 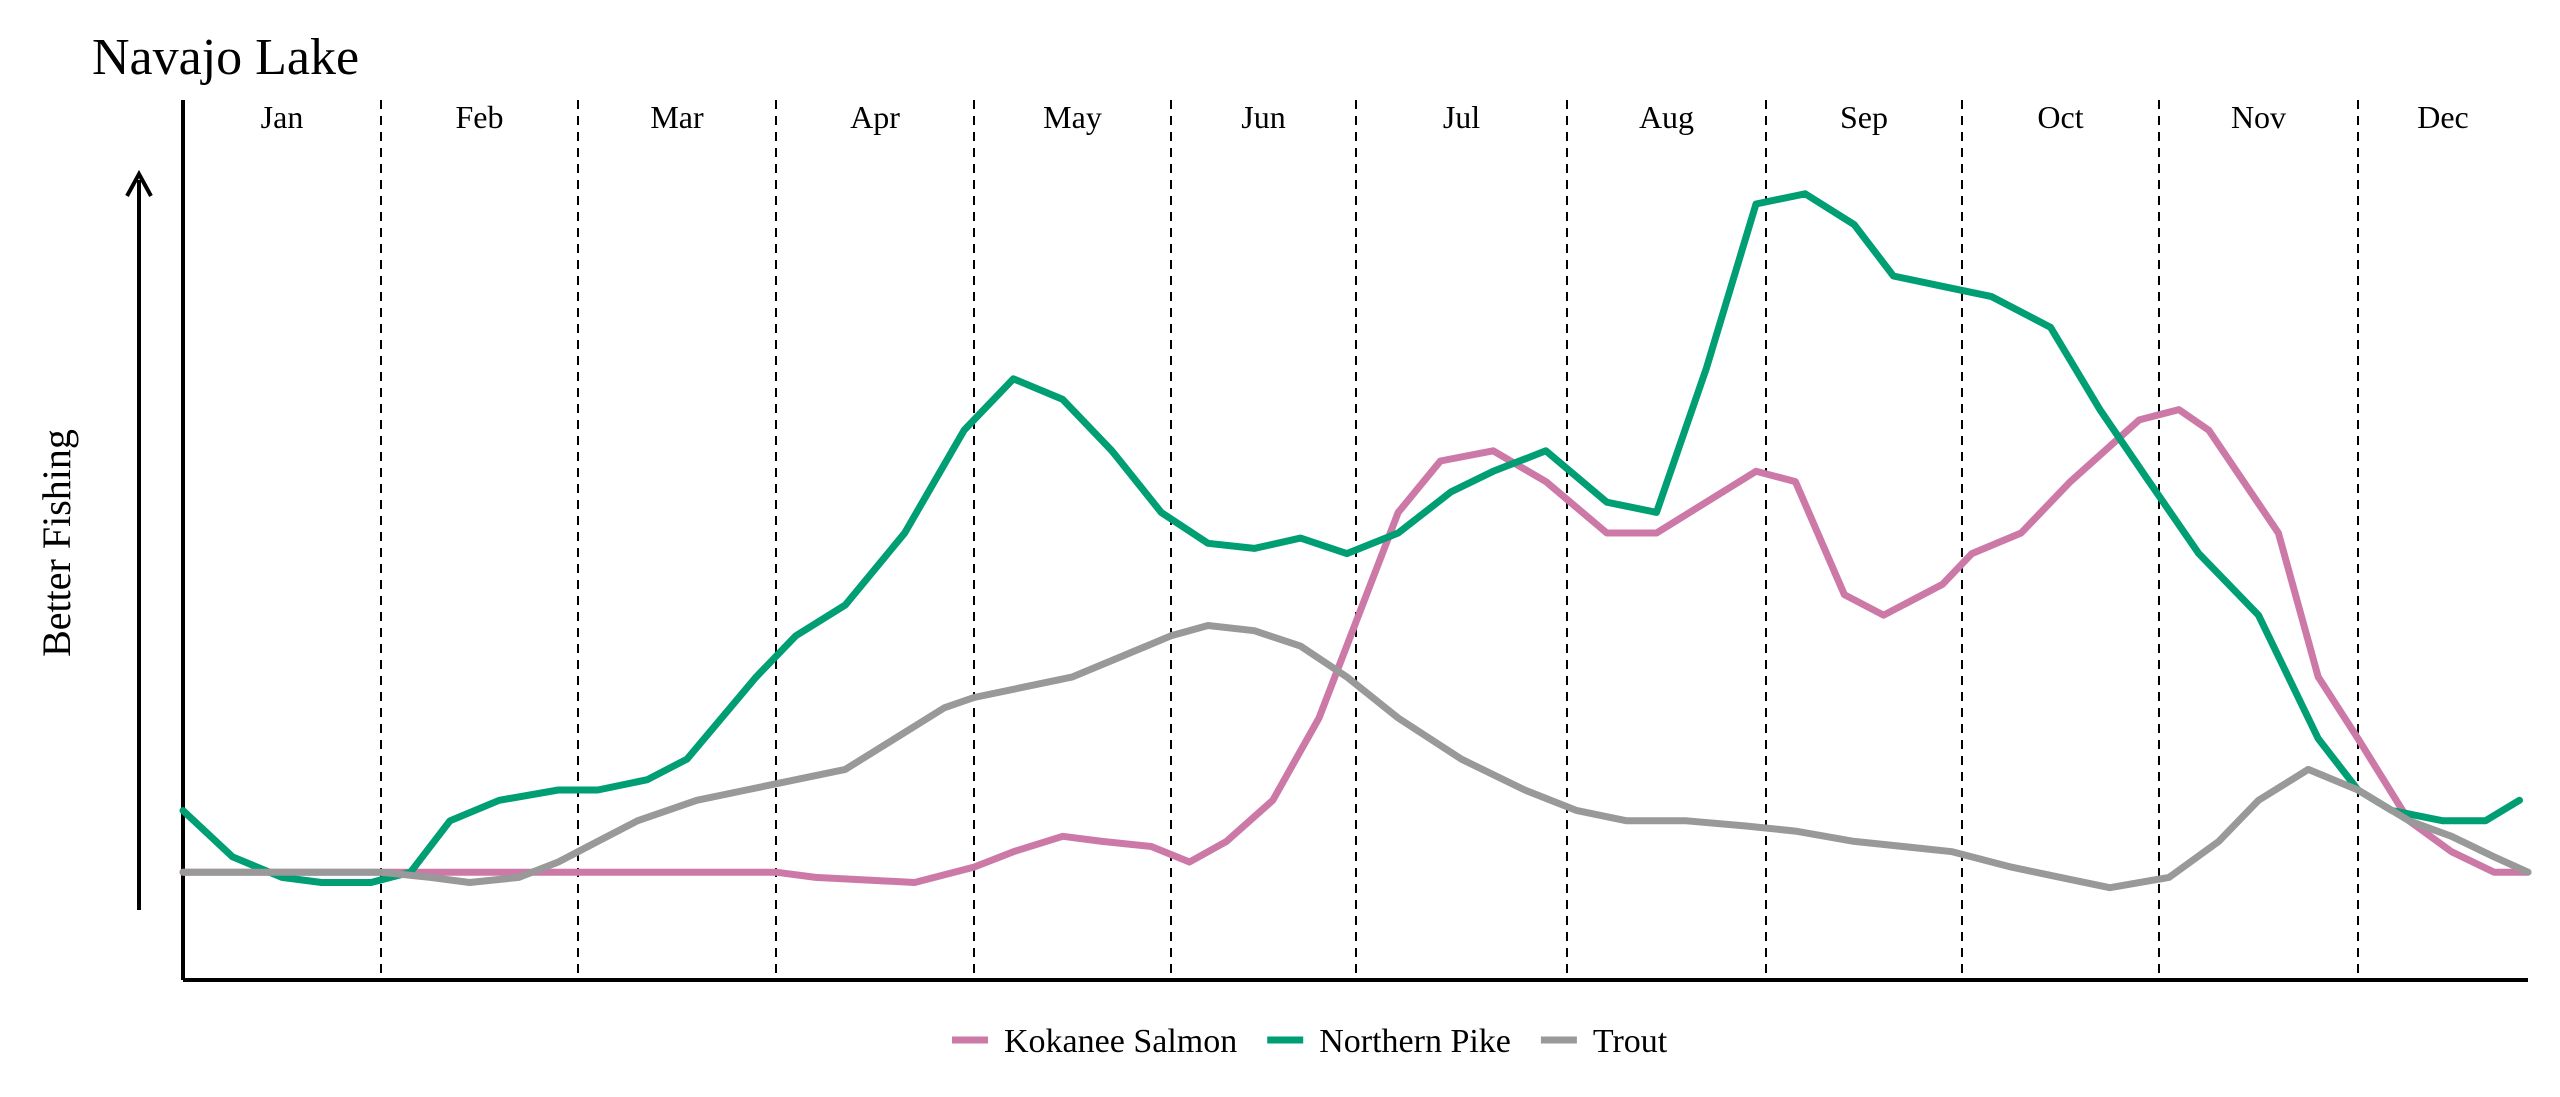 I want to click on month-label: Nov, so click(x=2258, y=117).